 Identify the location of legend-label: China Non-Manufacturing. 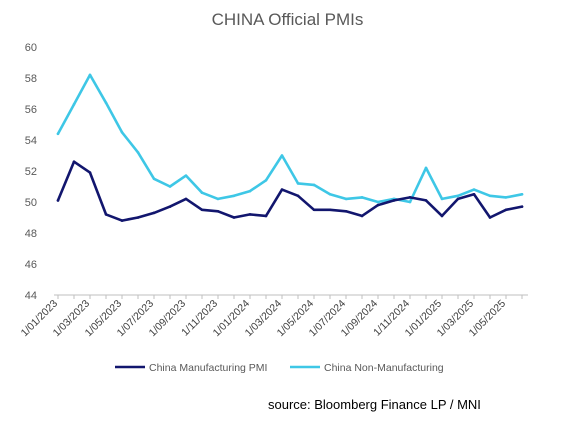
(384, 368).